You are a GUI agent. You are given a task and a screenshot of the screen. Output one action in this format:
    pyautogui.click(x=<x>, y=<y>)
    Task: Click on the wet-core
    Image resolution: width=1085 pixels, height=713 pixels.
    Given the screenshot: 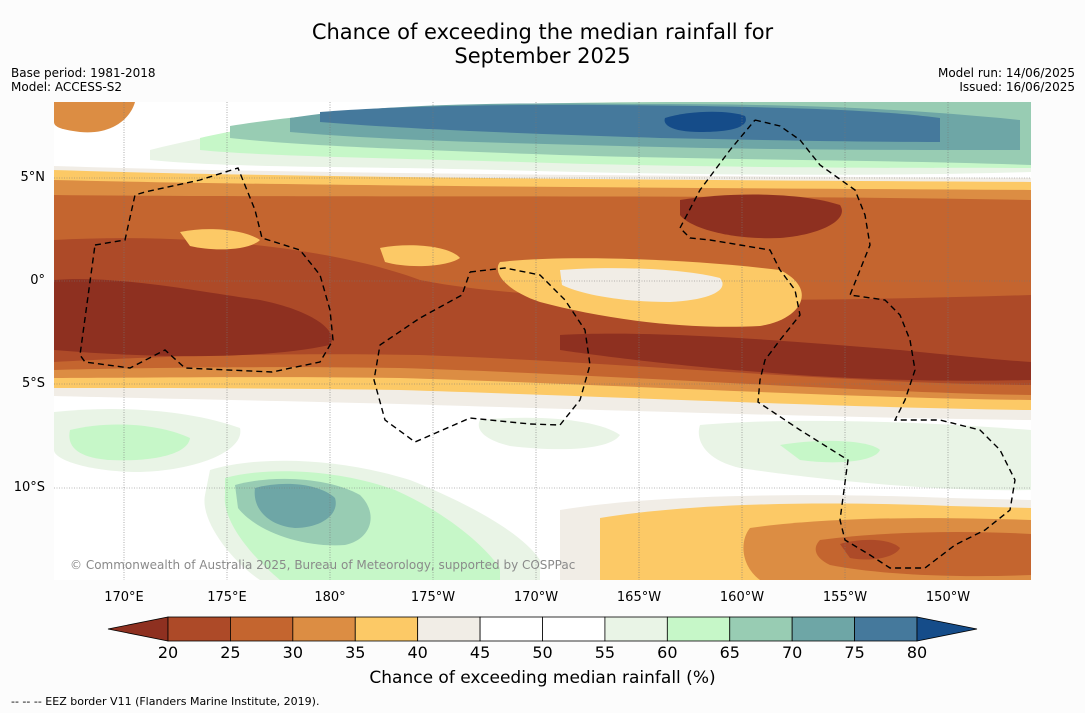 What is the action you would take?
    pyautogui.click(x=705, y=121)
    